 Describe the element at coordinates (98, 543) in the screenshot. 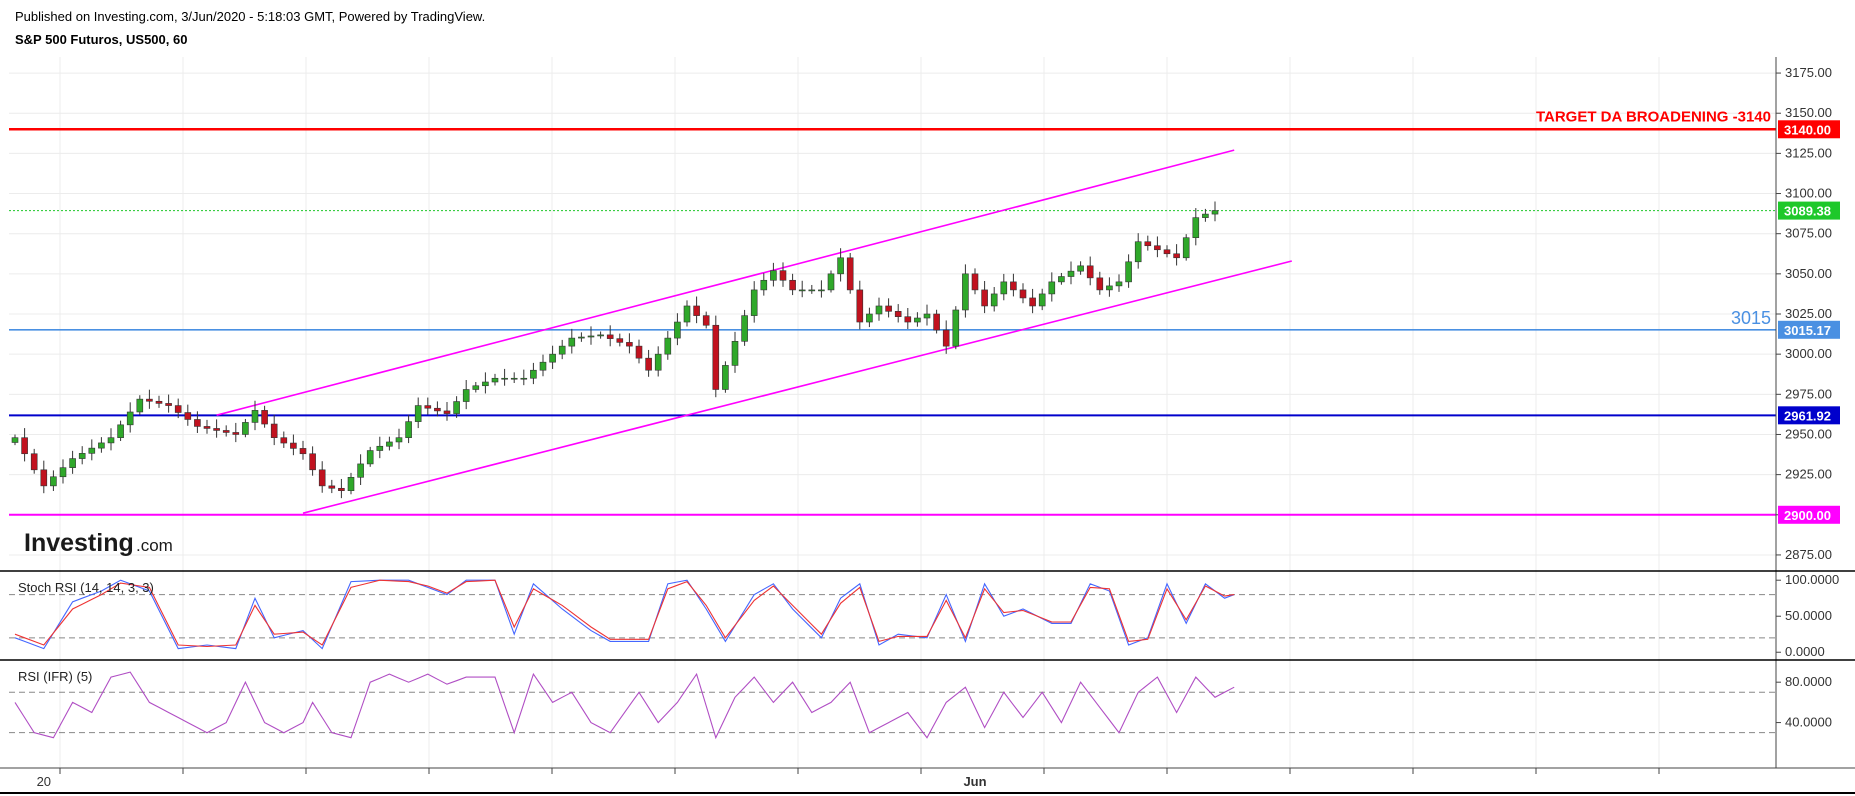

I see `investing-logo: Investing .com` at that location.